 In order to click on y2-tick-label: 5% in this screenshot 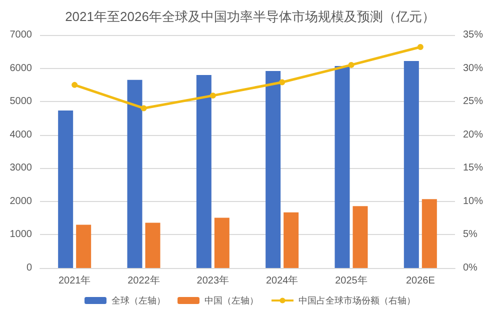, I will do `click(470, 234)`.